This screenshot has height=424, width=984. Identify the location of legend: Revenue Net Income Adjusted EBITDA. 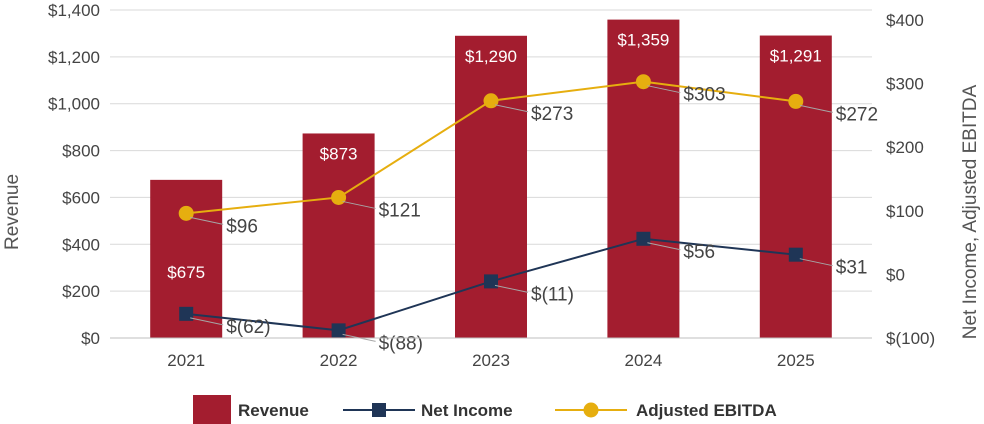
(485, 409).